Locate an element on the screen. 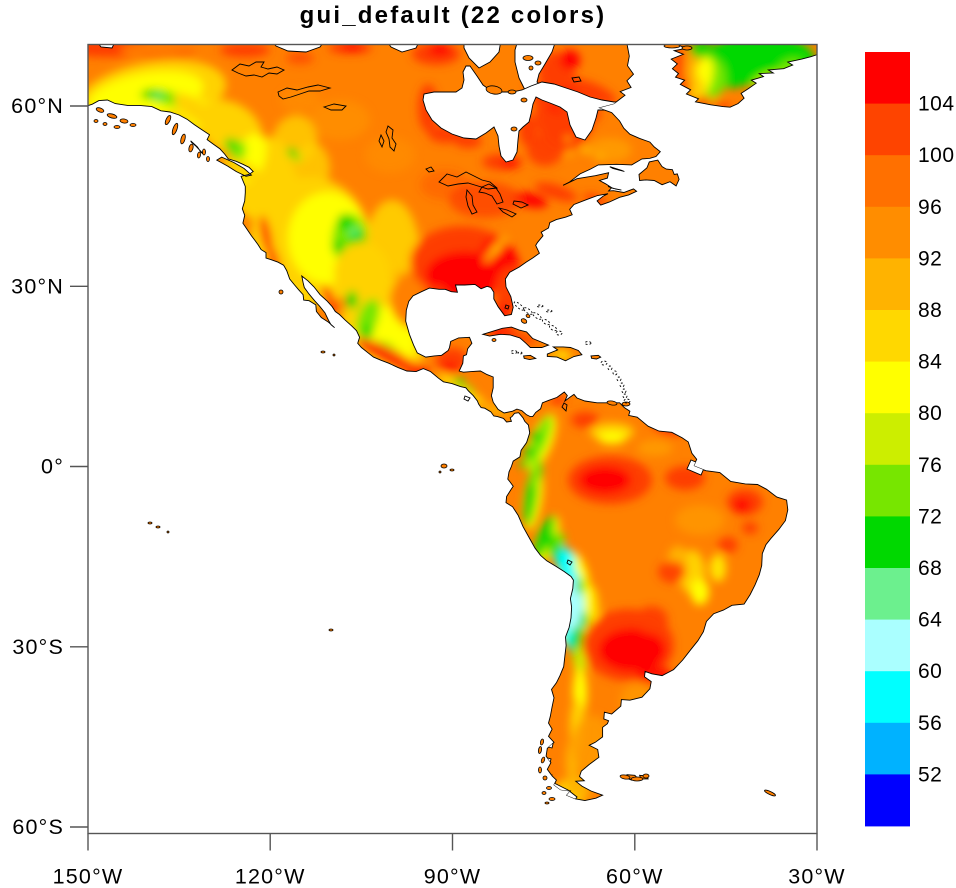 This screenshot has width=956, height=888. svg-text: 100 is located at coordinates (936, 155).